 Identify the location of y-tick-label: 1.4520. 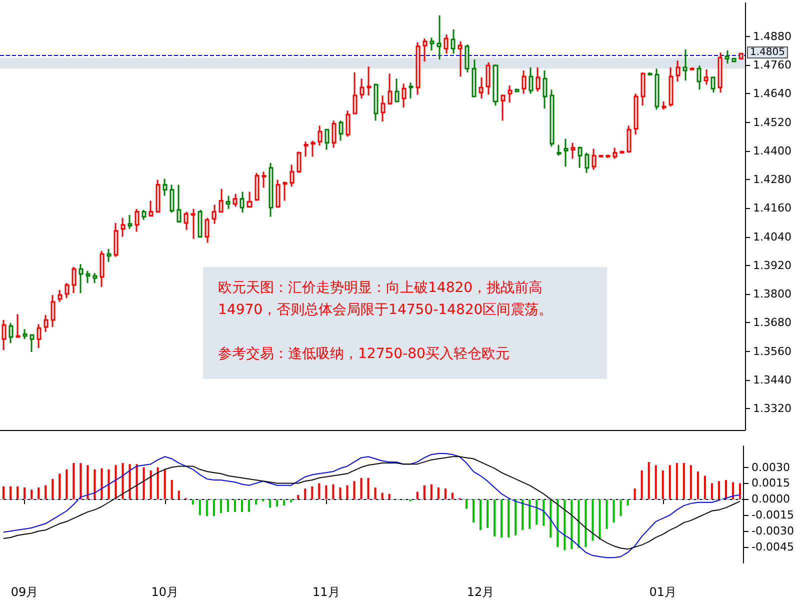
(772, 122).